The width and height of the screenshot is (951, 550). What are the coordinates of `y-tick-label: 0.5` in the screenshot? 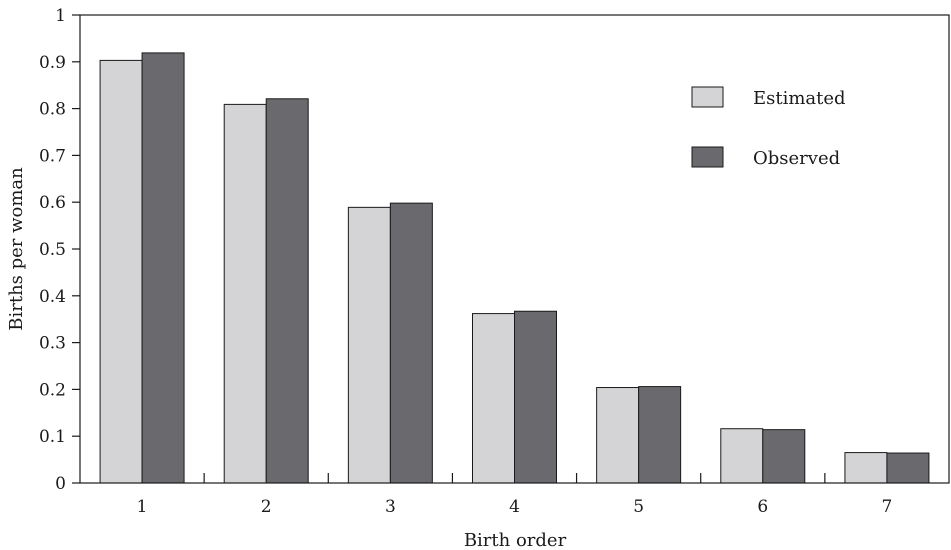 It's located at (52, 250).